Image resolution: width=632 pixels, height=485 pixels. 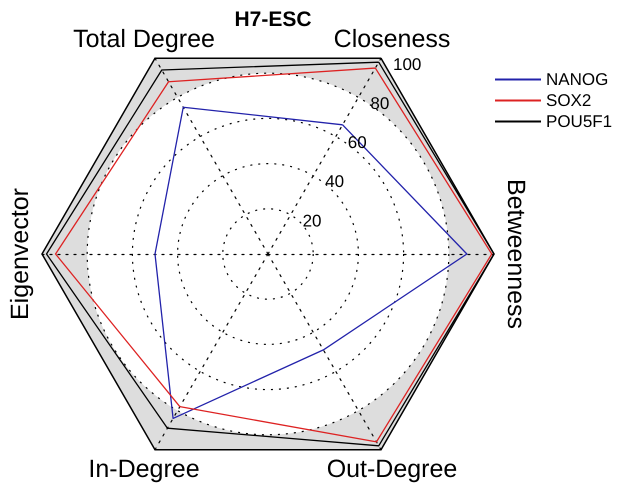 What do you see at coordinates (334, 182) in the screenshot?
I see `y-tick-label: 40` at bounding box center [334, 182].